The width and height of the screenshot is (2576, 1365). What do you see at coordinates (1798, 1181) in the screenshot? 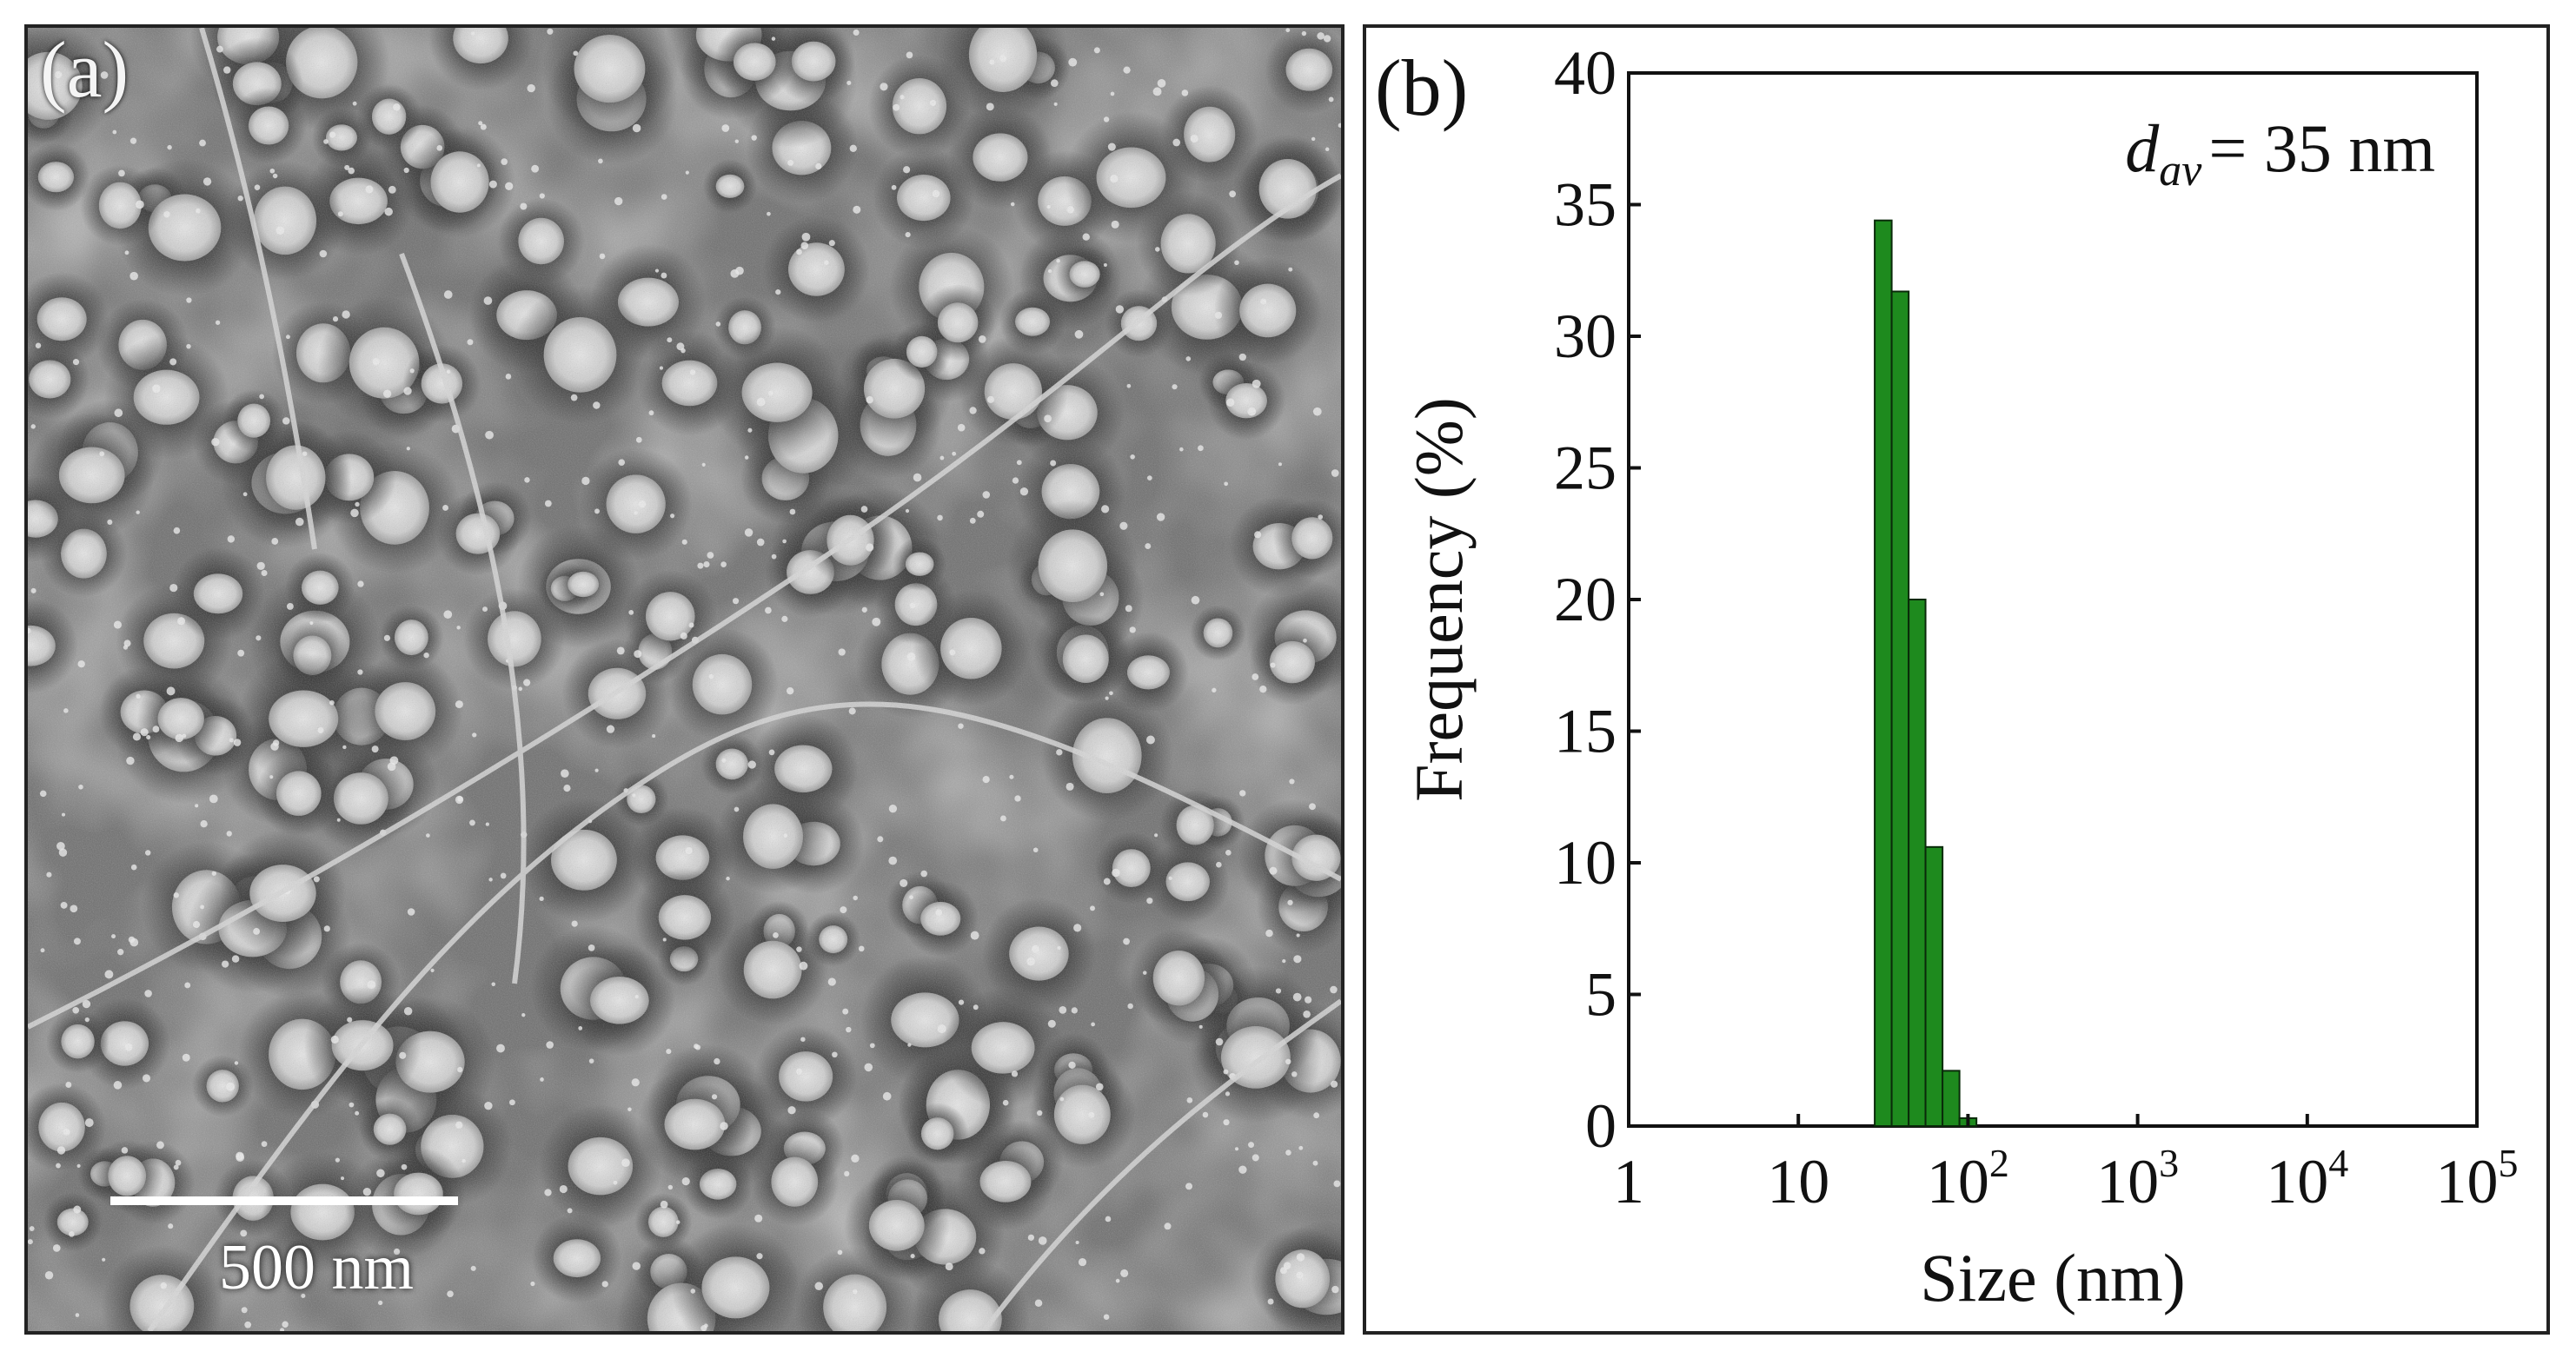
I see `x-tick-label: 10` at bounding box center [1798, 1181].